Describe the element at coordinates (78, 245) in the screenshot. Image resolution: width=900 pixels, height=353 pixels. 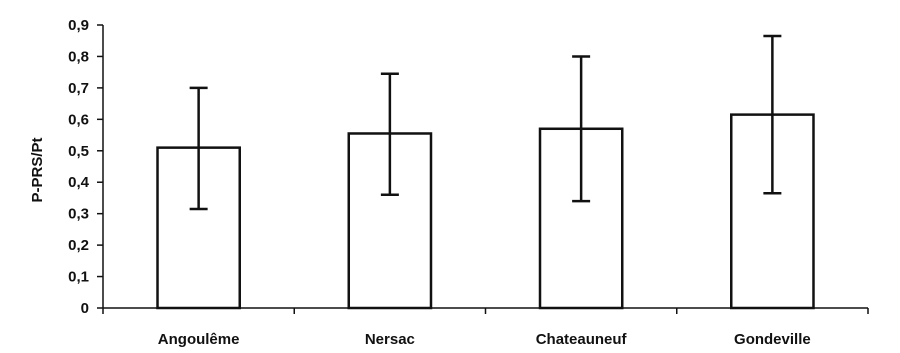
I see `y-tick-label: 0,2` at that location.